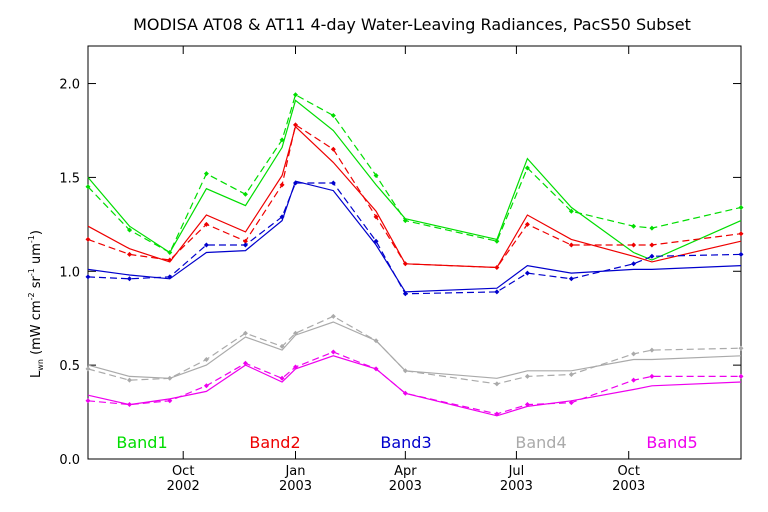 Image resolution: width=768 pixels, height=512 pixels. Describe the element at coordinates (69, 178) in the screenshot. I see `y-tick-label: 1.5` at that location.